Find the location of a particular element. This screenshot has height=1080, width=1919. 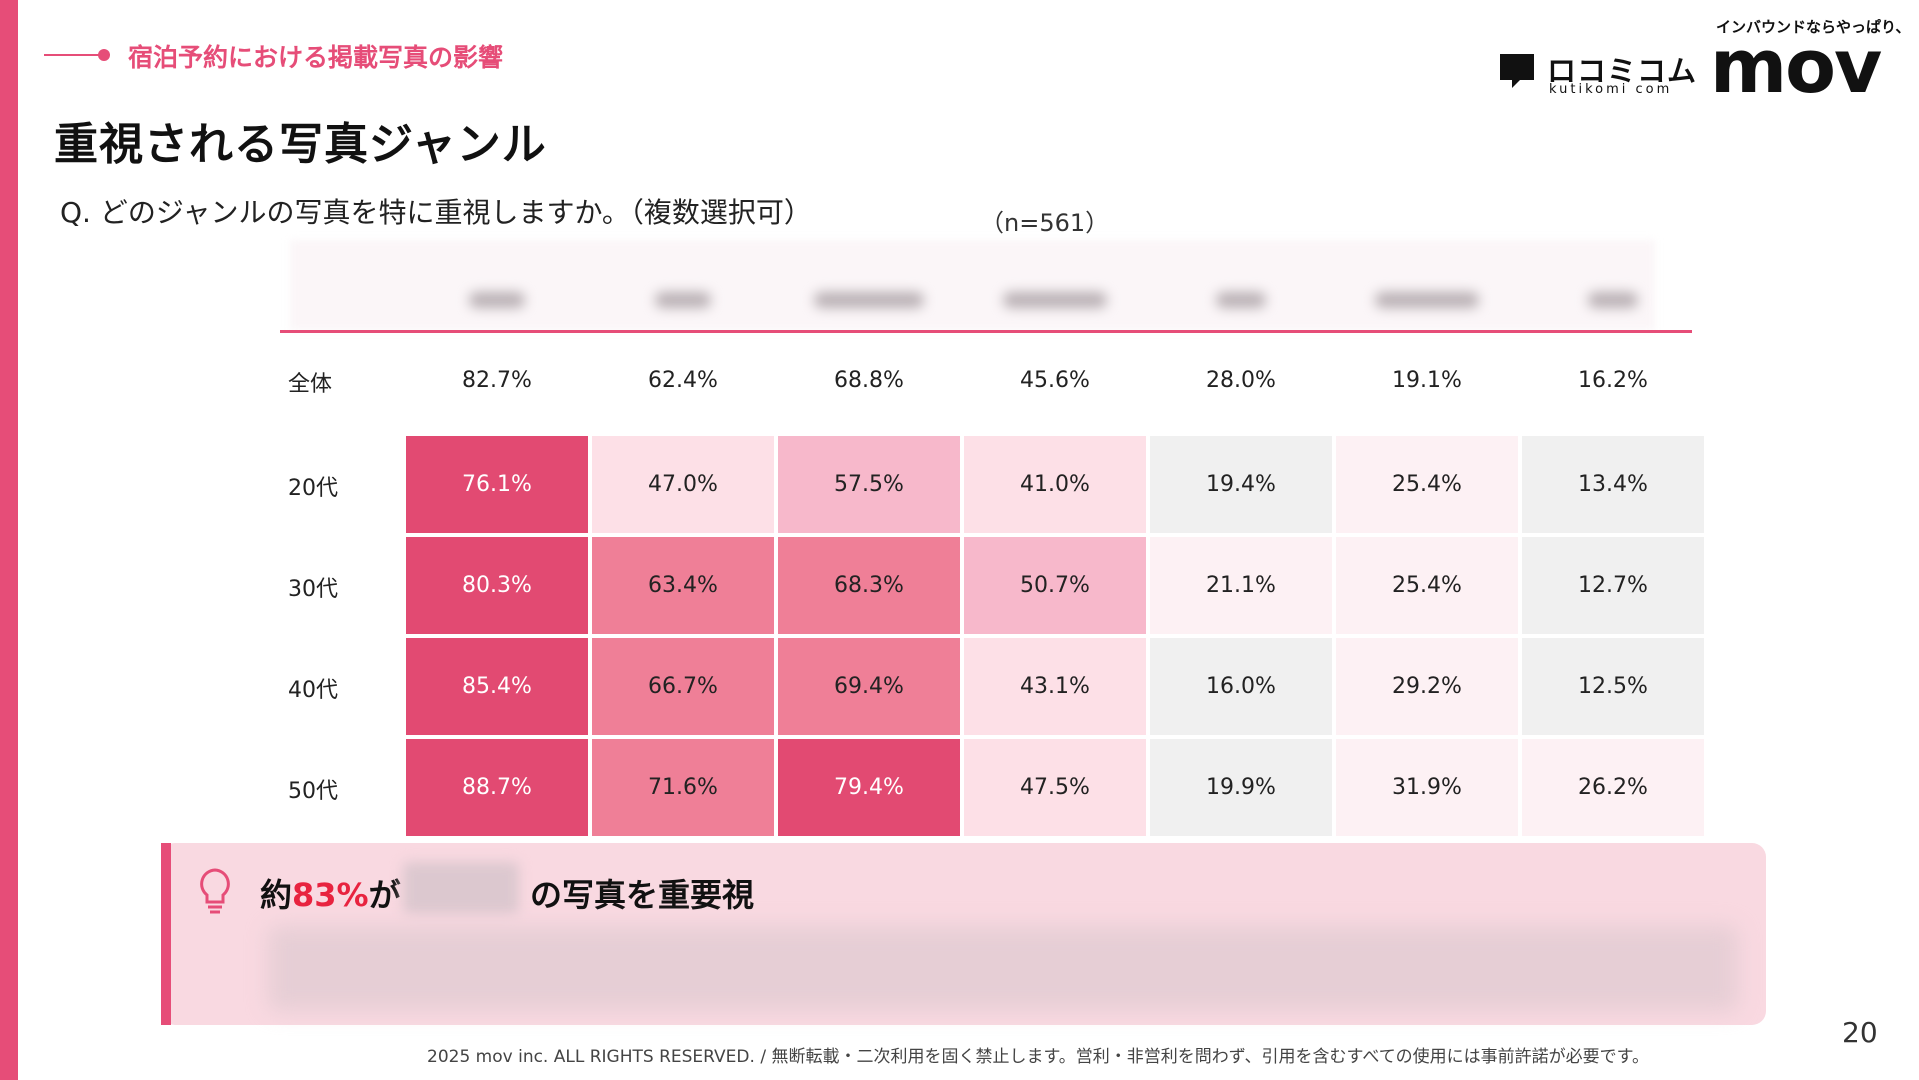

heatmap-cell: 29.2% is located at coordinates (1427, 686).